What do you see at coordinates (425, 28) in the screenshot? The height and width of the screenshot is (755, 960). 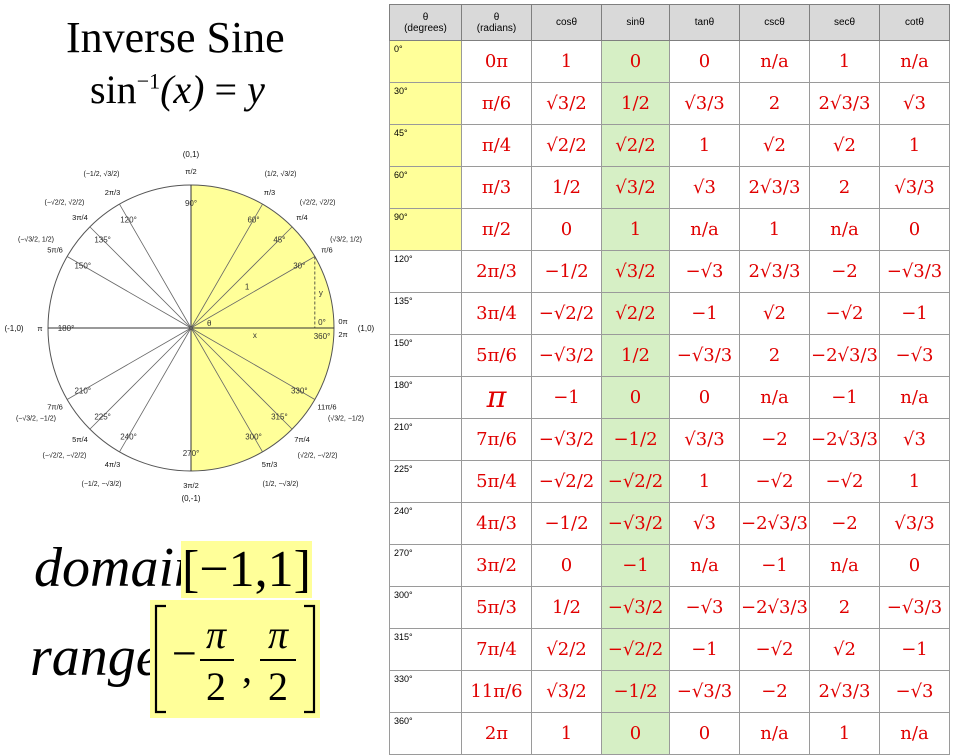 I see `header-unit: (degrees)` at bounding box center [425, 28].